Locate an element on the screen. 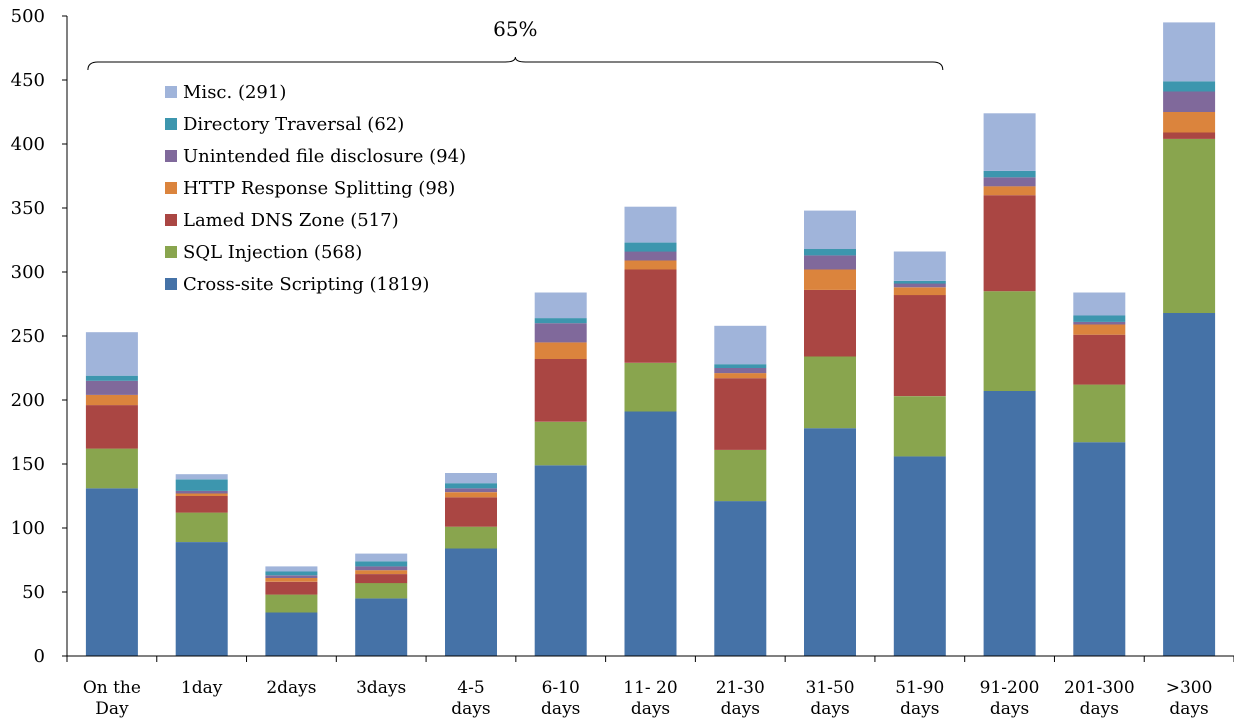 Image resolution: width=1234 pixels, height=720 pixels. legend-label: Unintended file disclosure (94) is located at coordinates (324, 156).